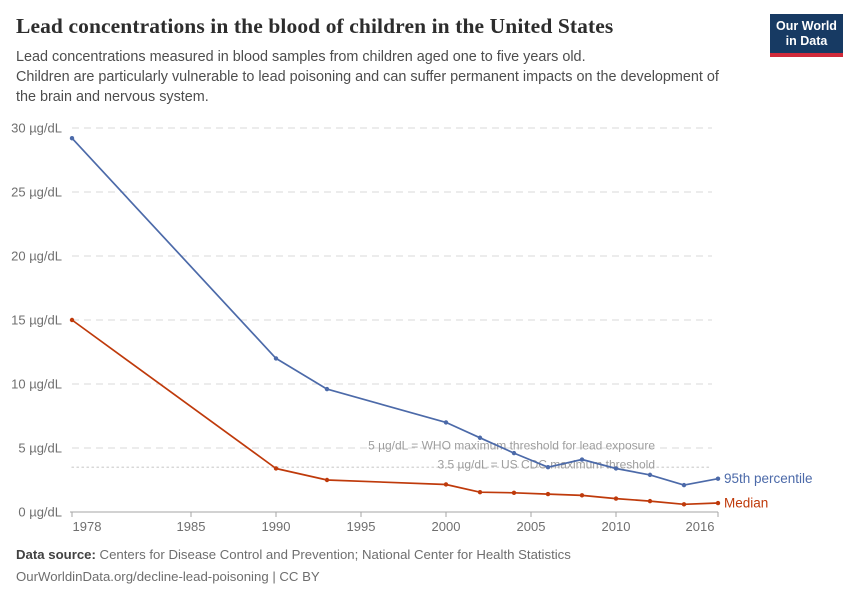 The image size is (850, 600). I want to click on y-axis-tick-label: 10 µg/dL, so click(36, 384).